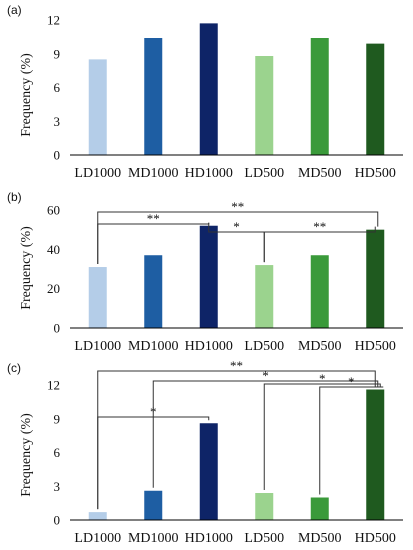 Image resolution: width=413 pixels, height=550 pixels. Describe the element at coordinates (14, 368) in the screenshot. I see `panel-label: (c)` at that location.